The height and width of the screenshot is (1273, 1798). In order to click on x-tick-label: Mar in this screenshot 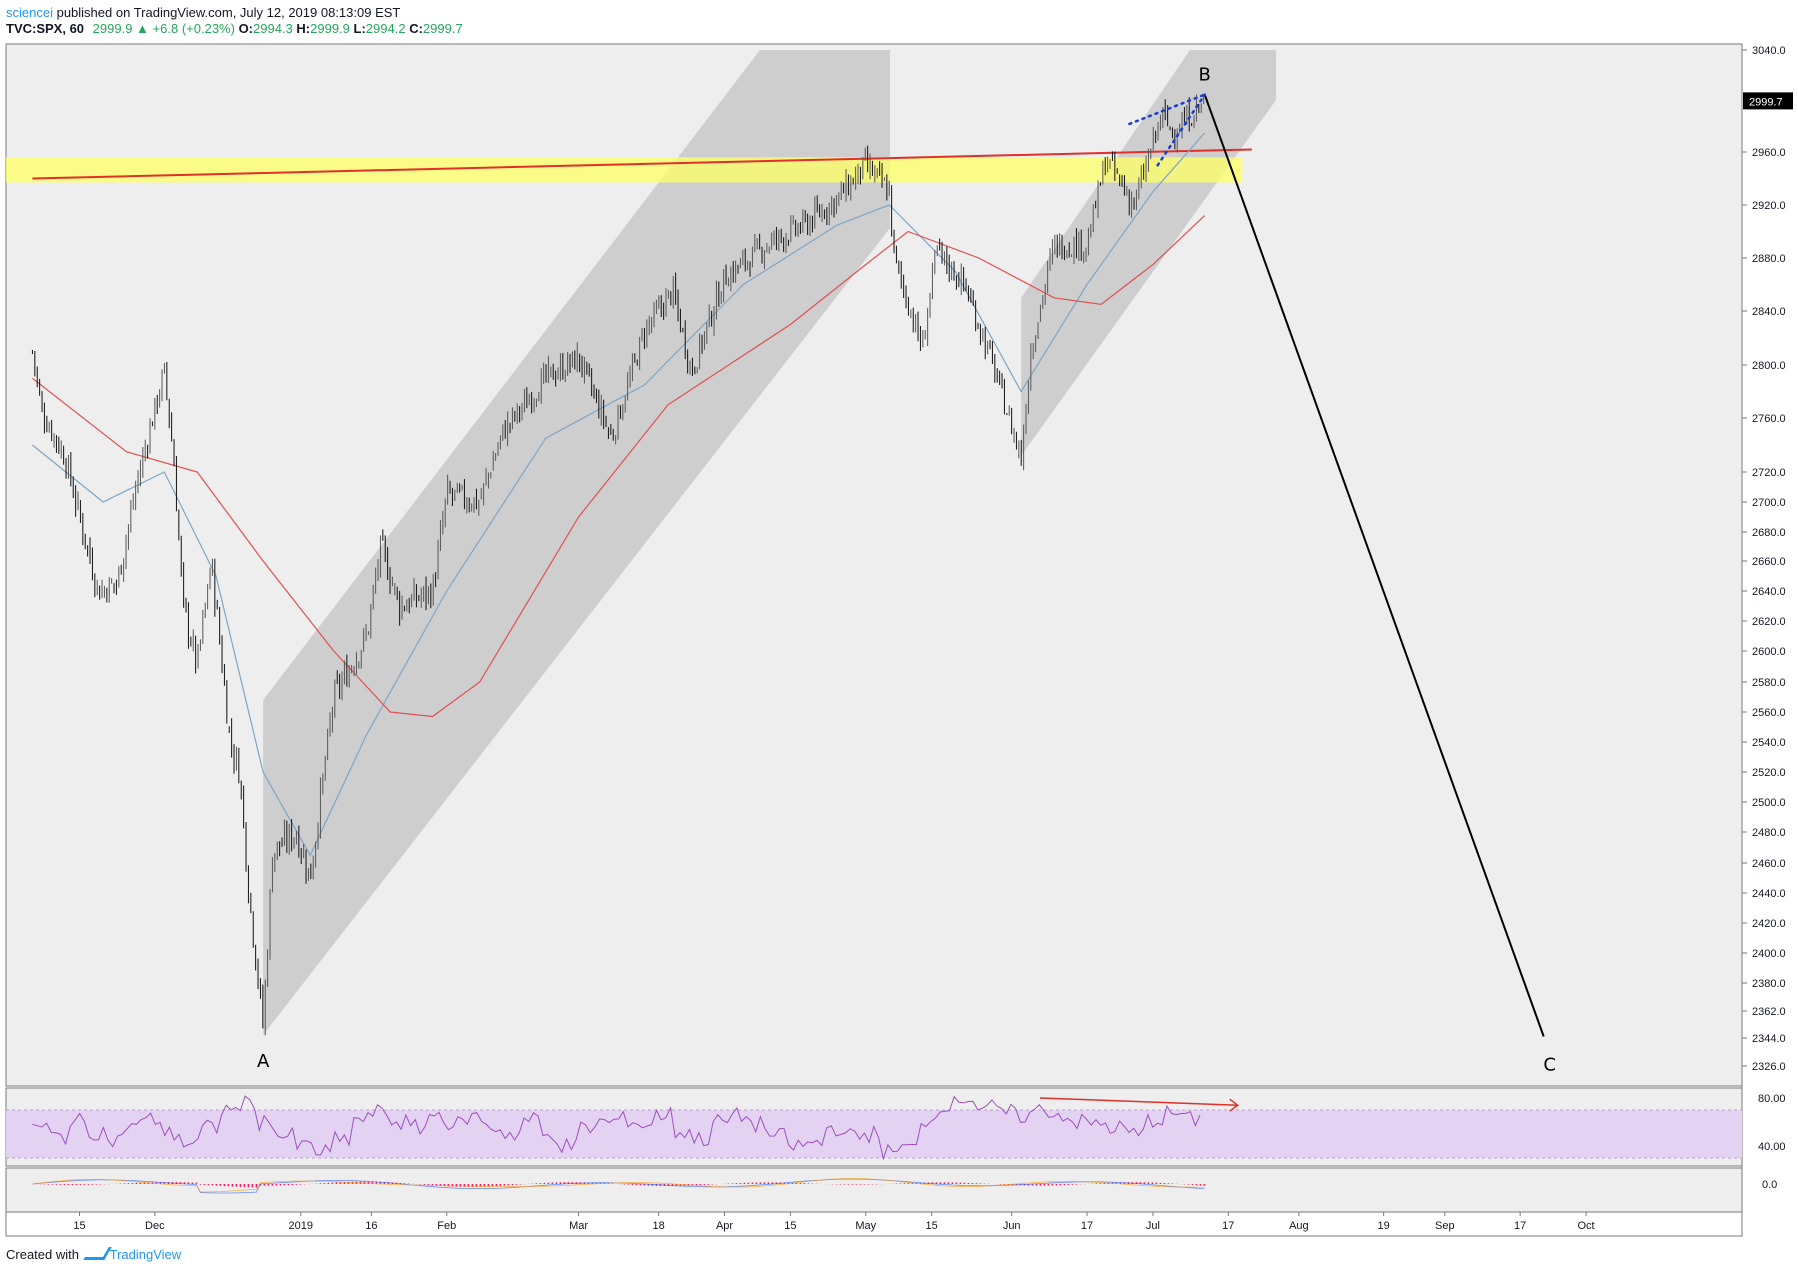, I will do `click(578, 1226)`.